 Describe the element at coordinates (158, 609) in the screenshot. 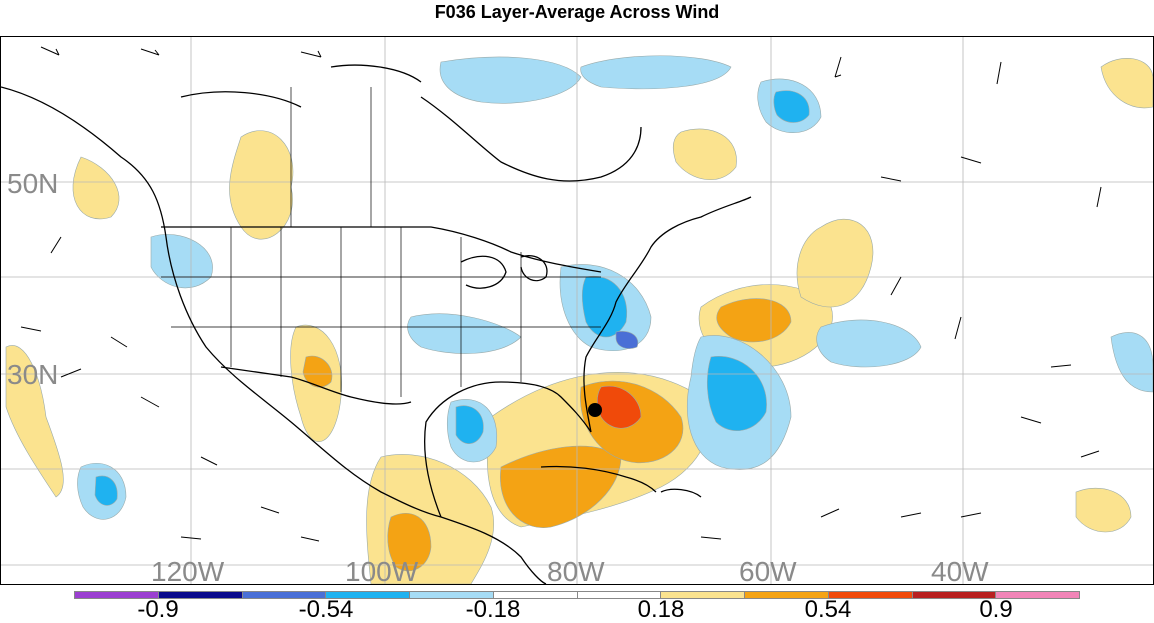

I see `colorbar-label-n0.9: -0.9` at that location.